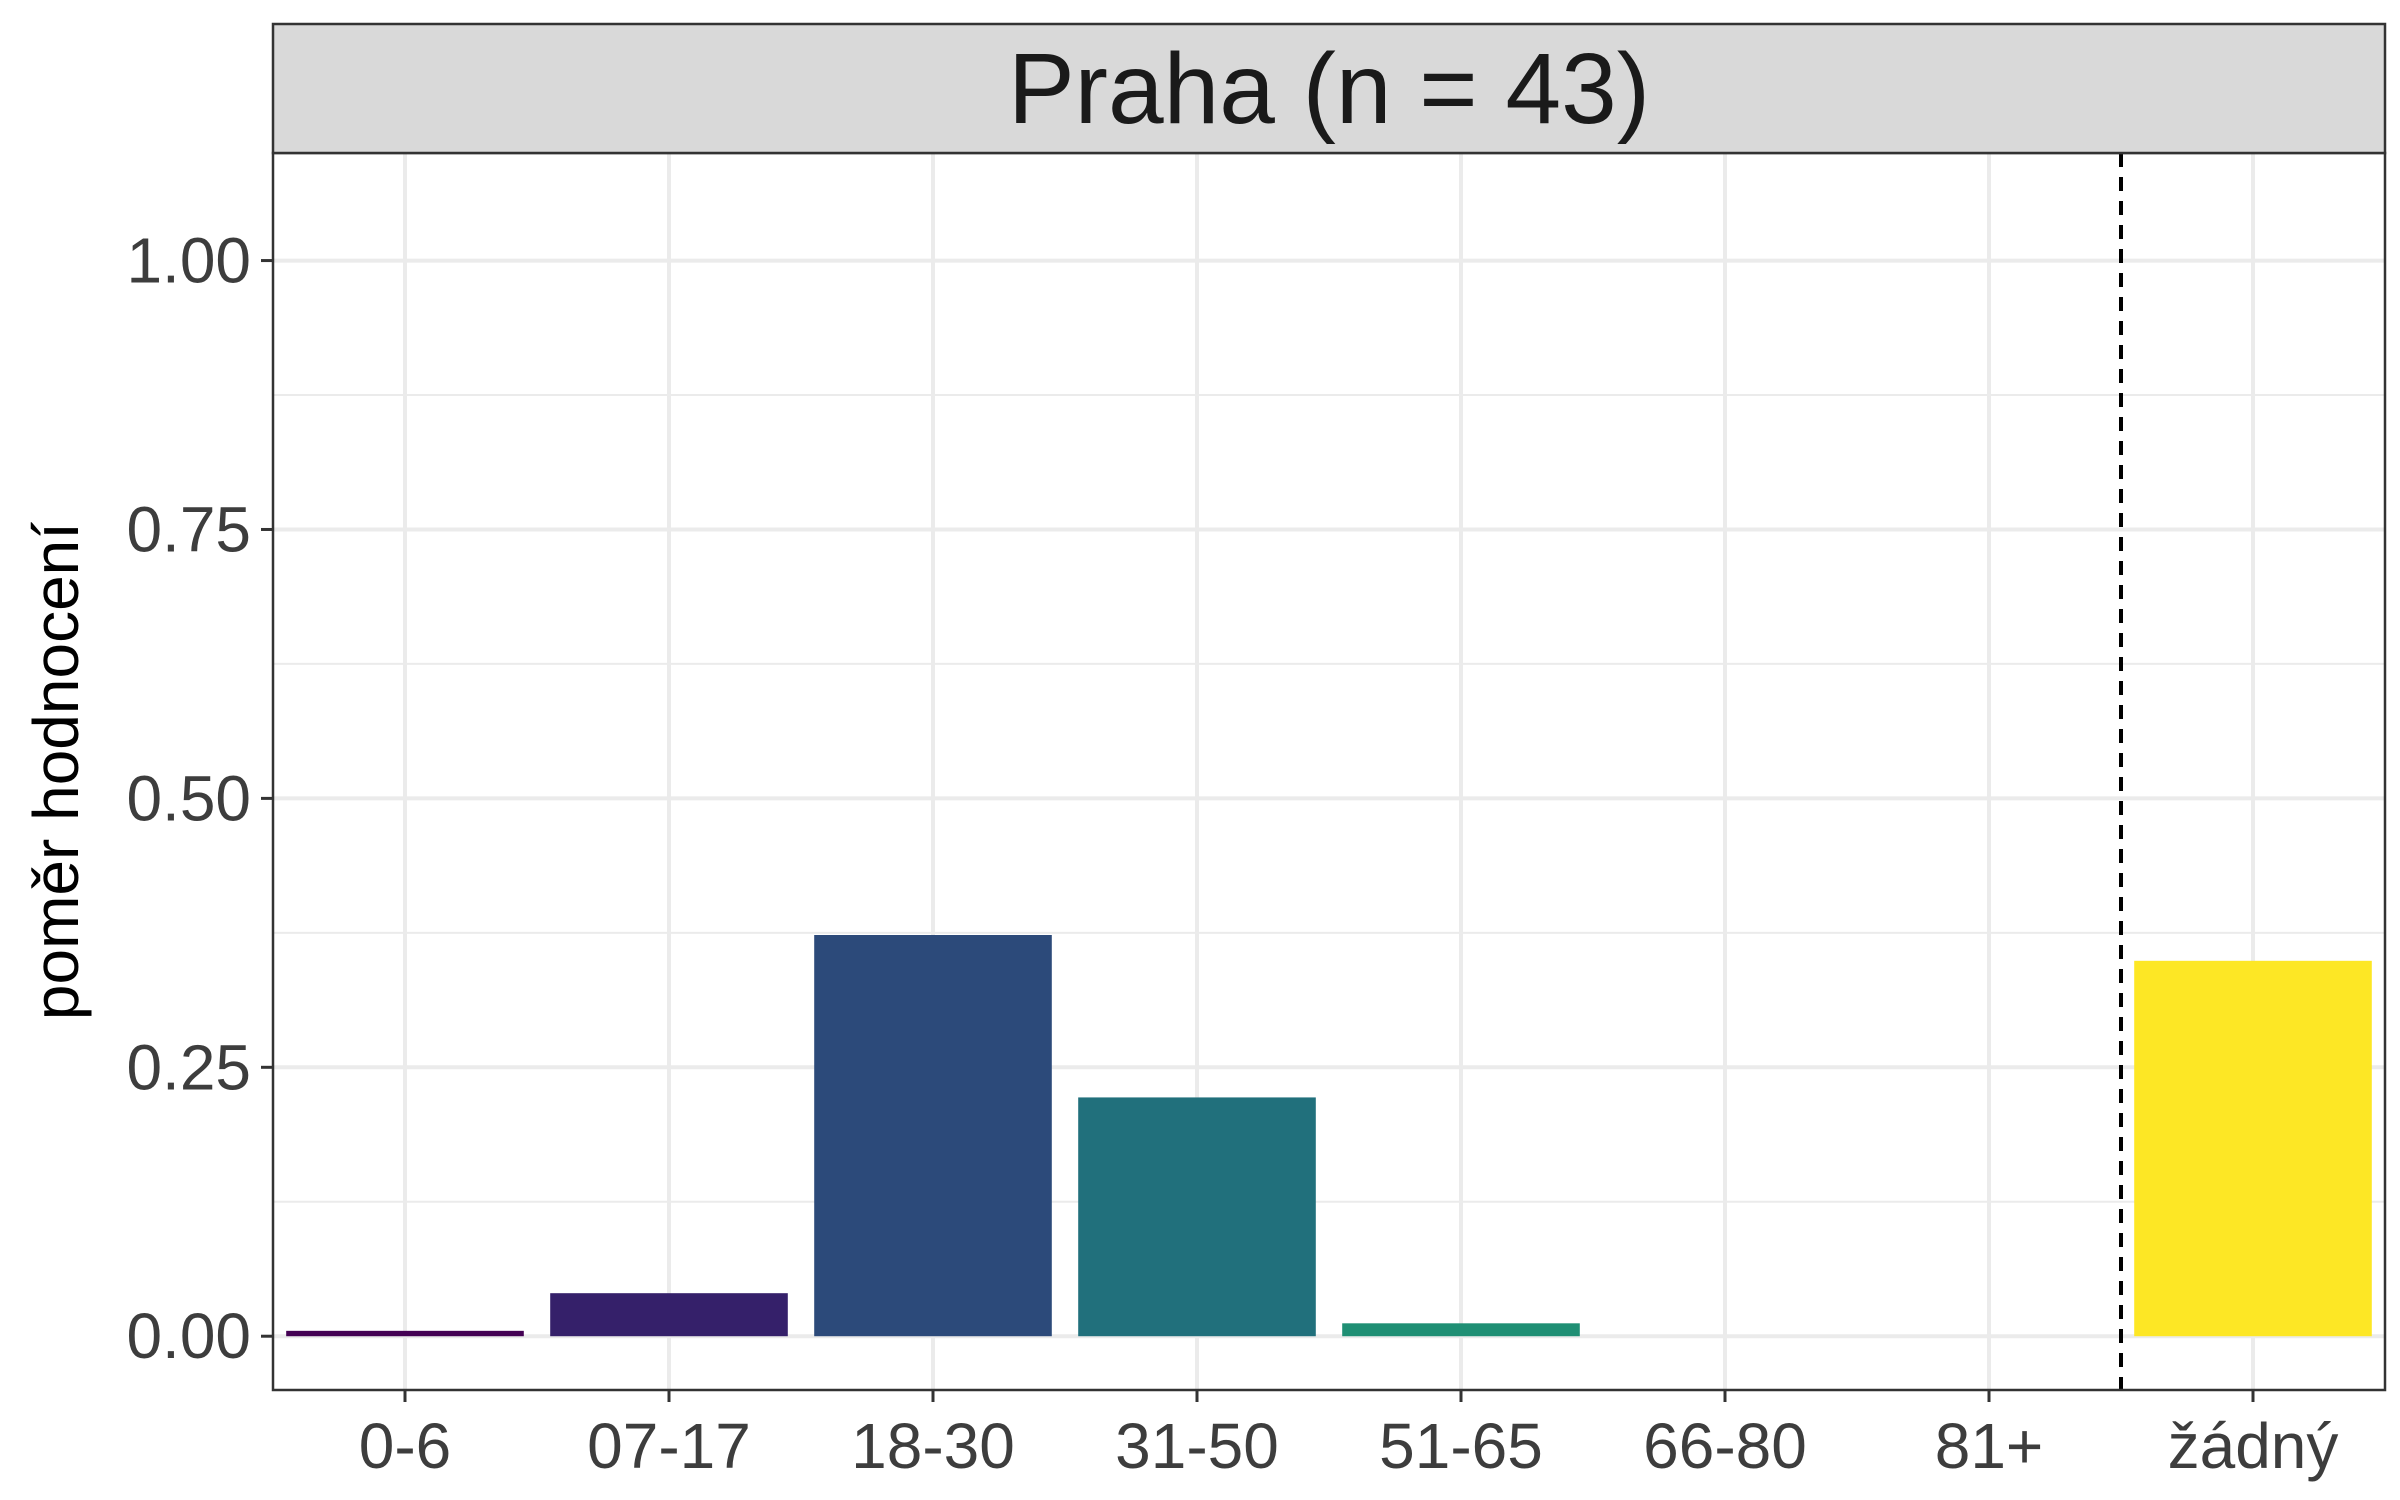  What do you see at coordinates (1725, 1446) in the screenshot?
I see `x-tick-label: 66-80` at bounding box center [1725, 1446].